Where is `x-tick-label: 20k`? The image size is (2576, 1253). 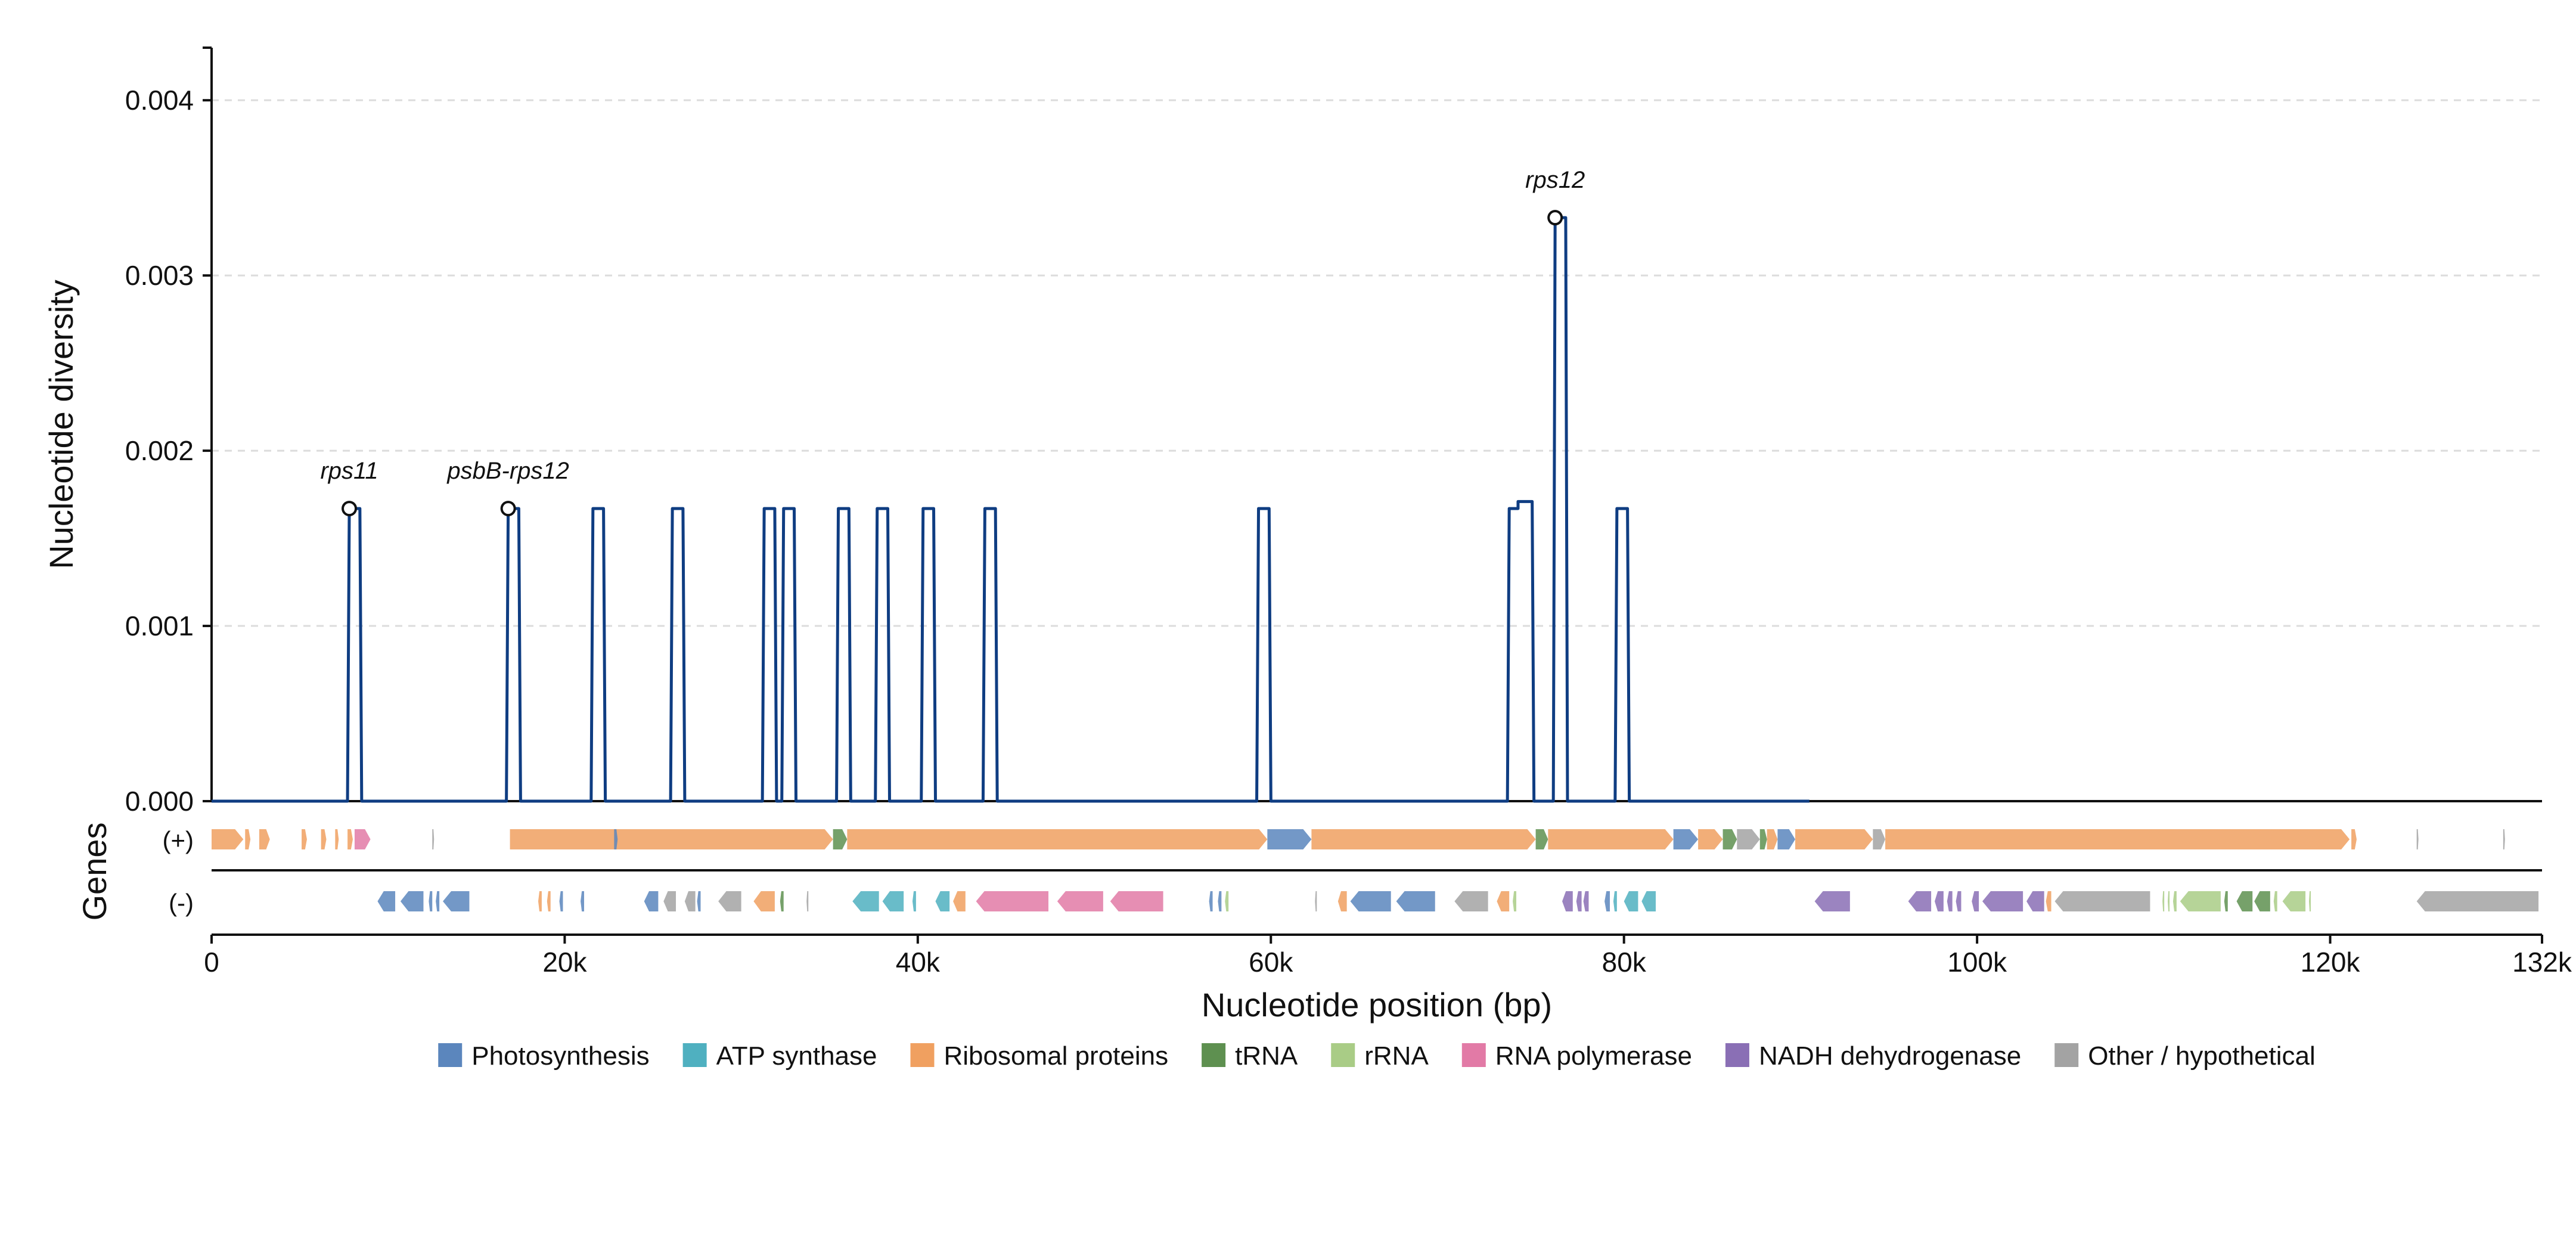
x-tick-label: 20k is located at coordinates (564, 962).